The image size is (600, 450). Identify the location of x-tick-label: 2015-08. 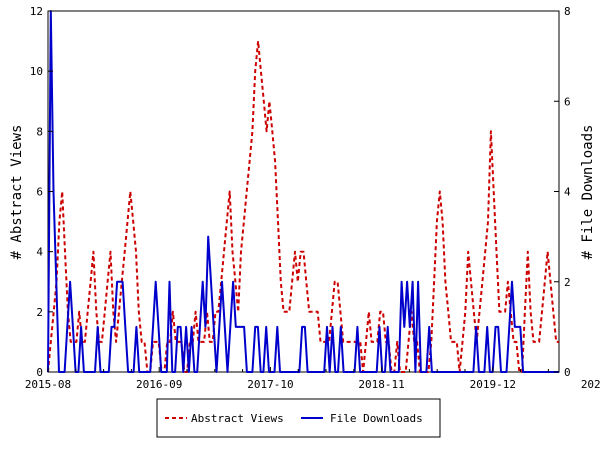
(48, 384).